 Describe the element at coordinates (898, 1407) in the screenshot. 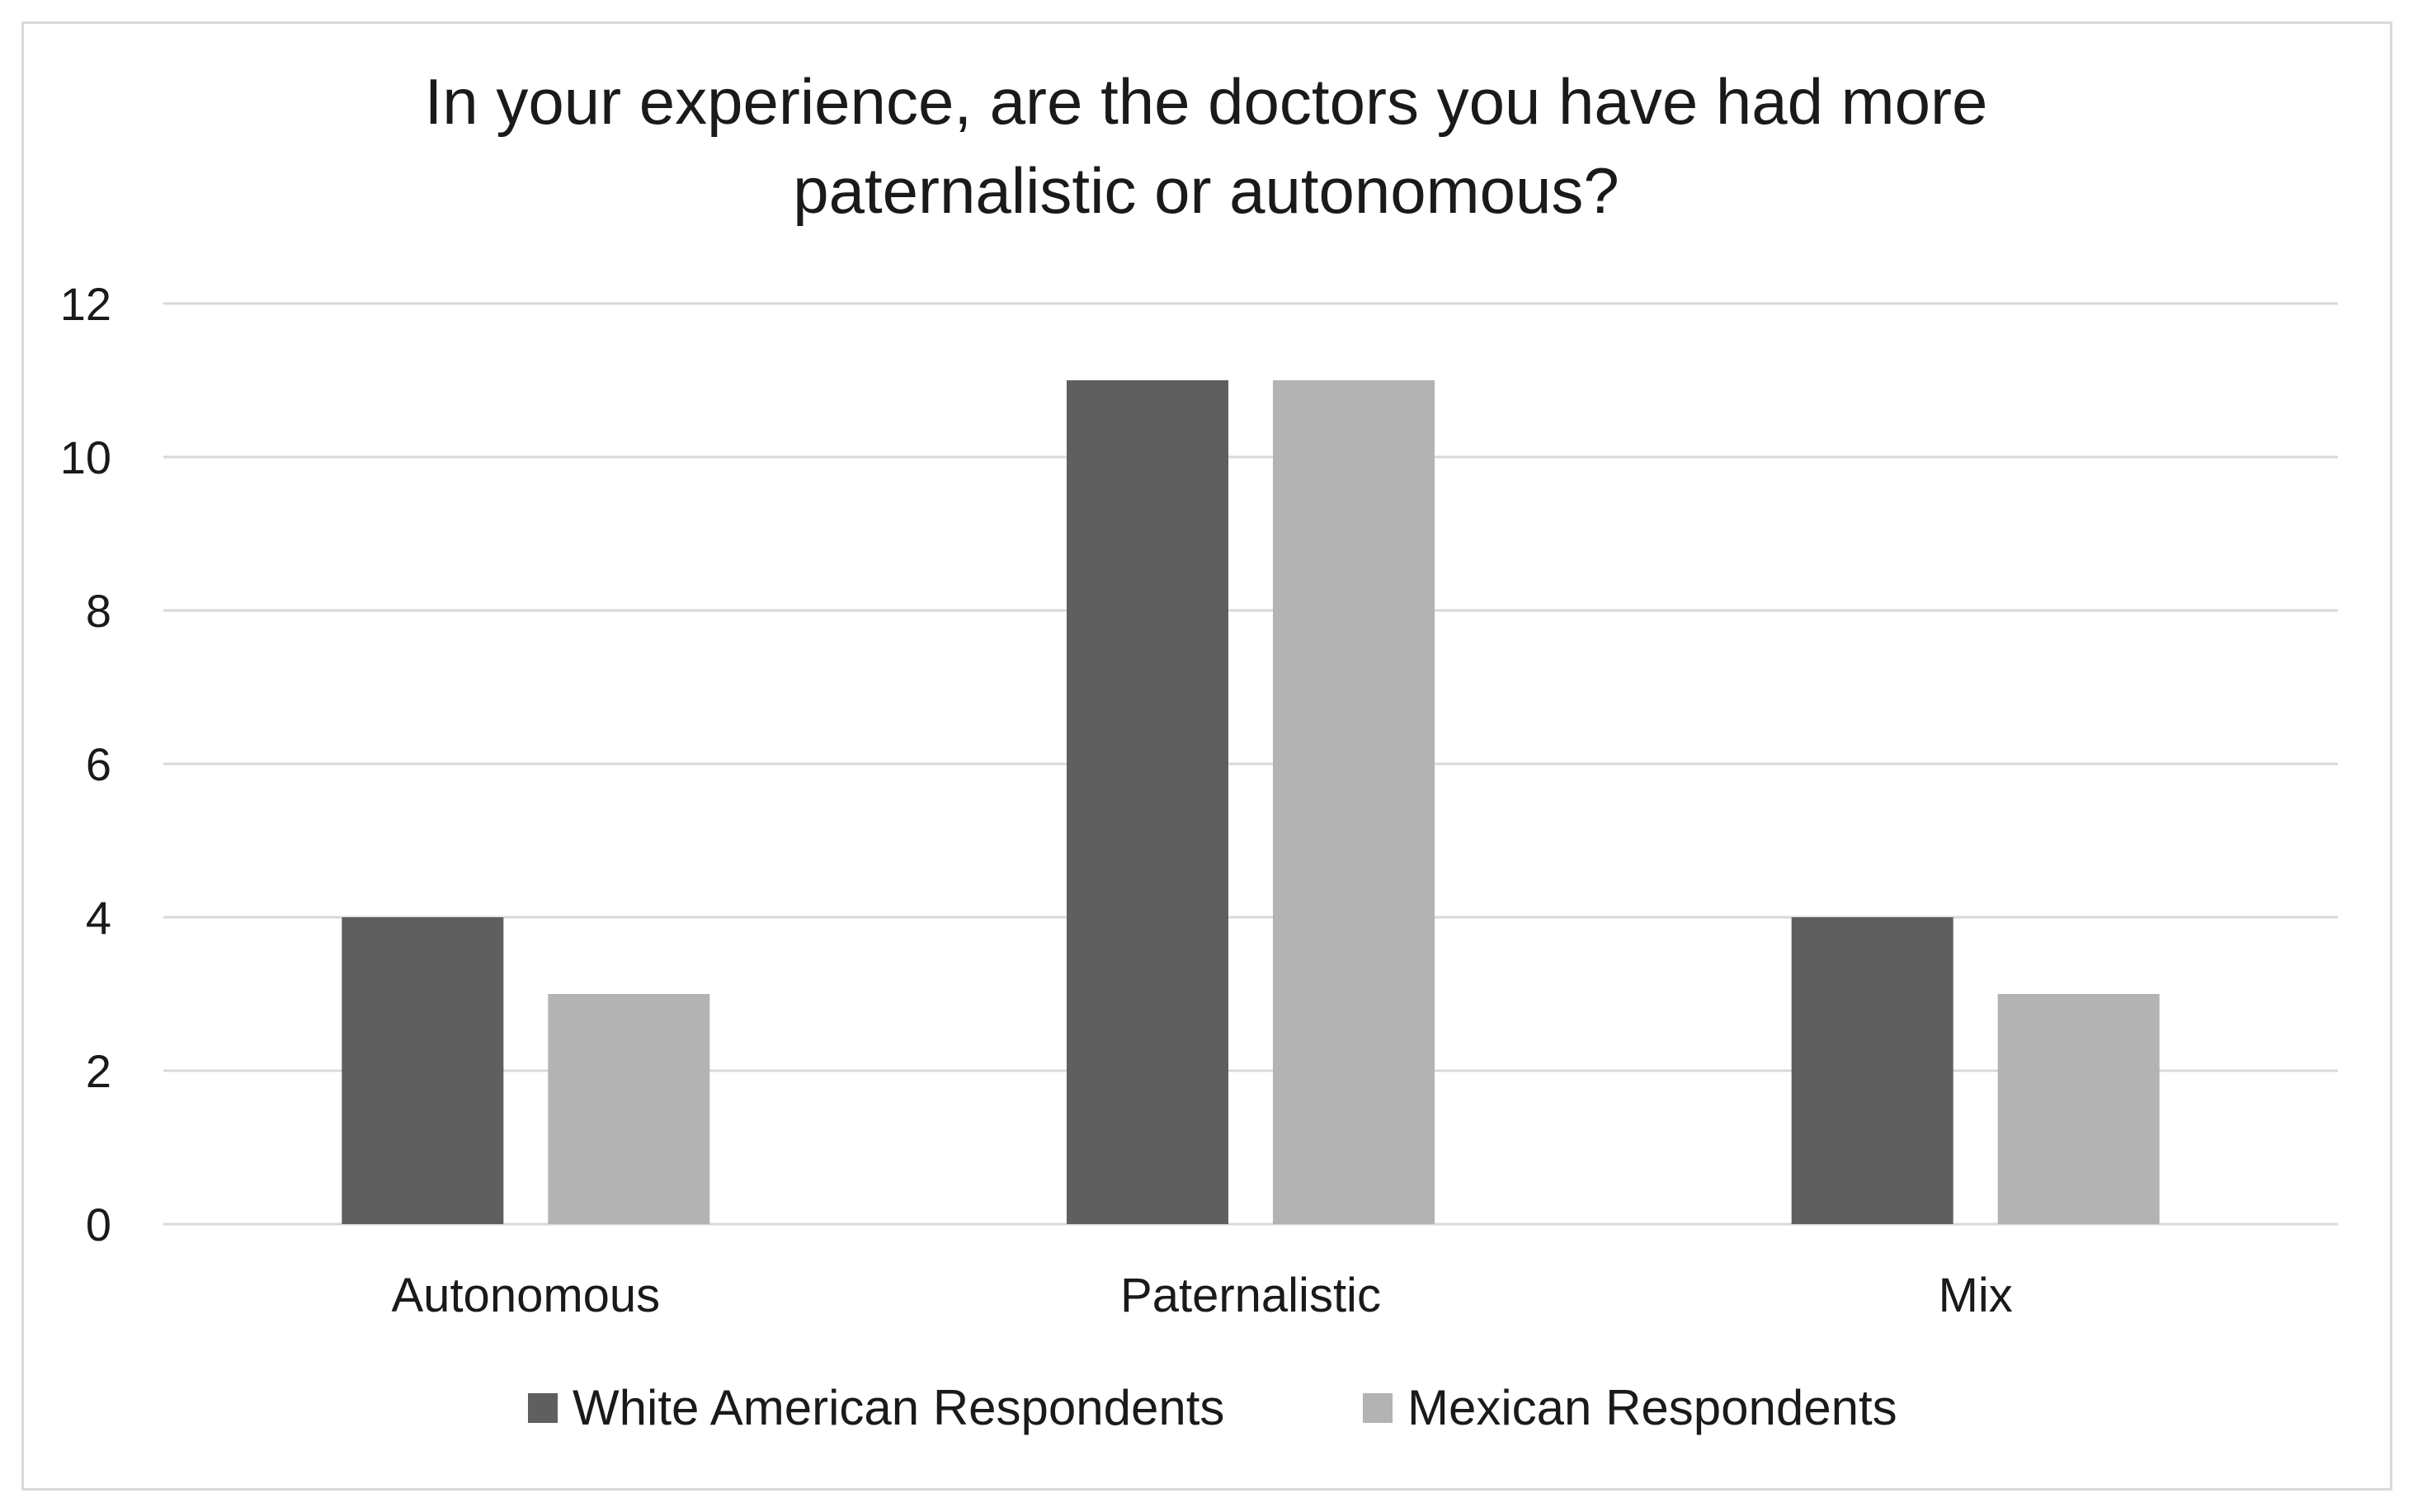

I see `legend-label: White American Respondents` at that location.